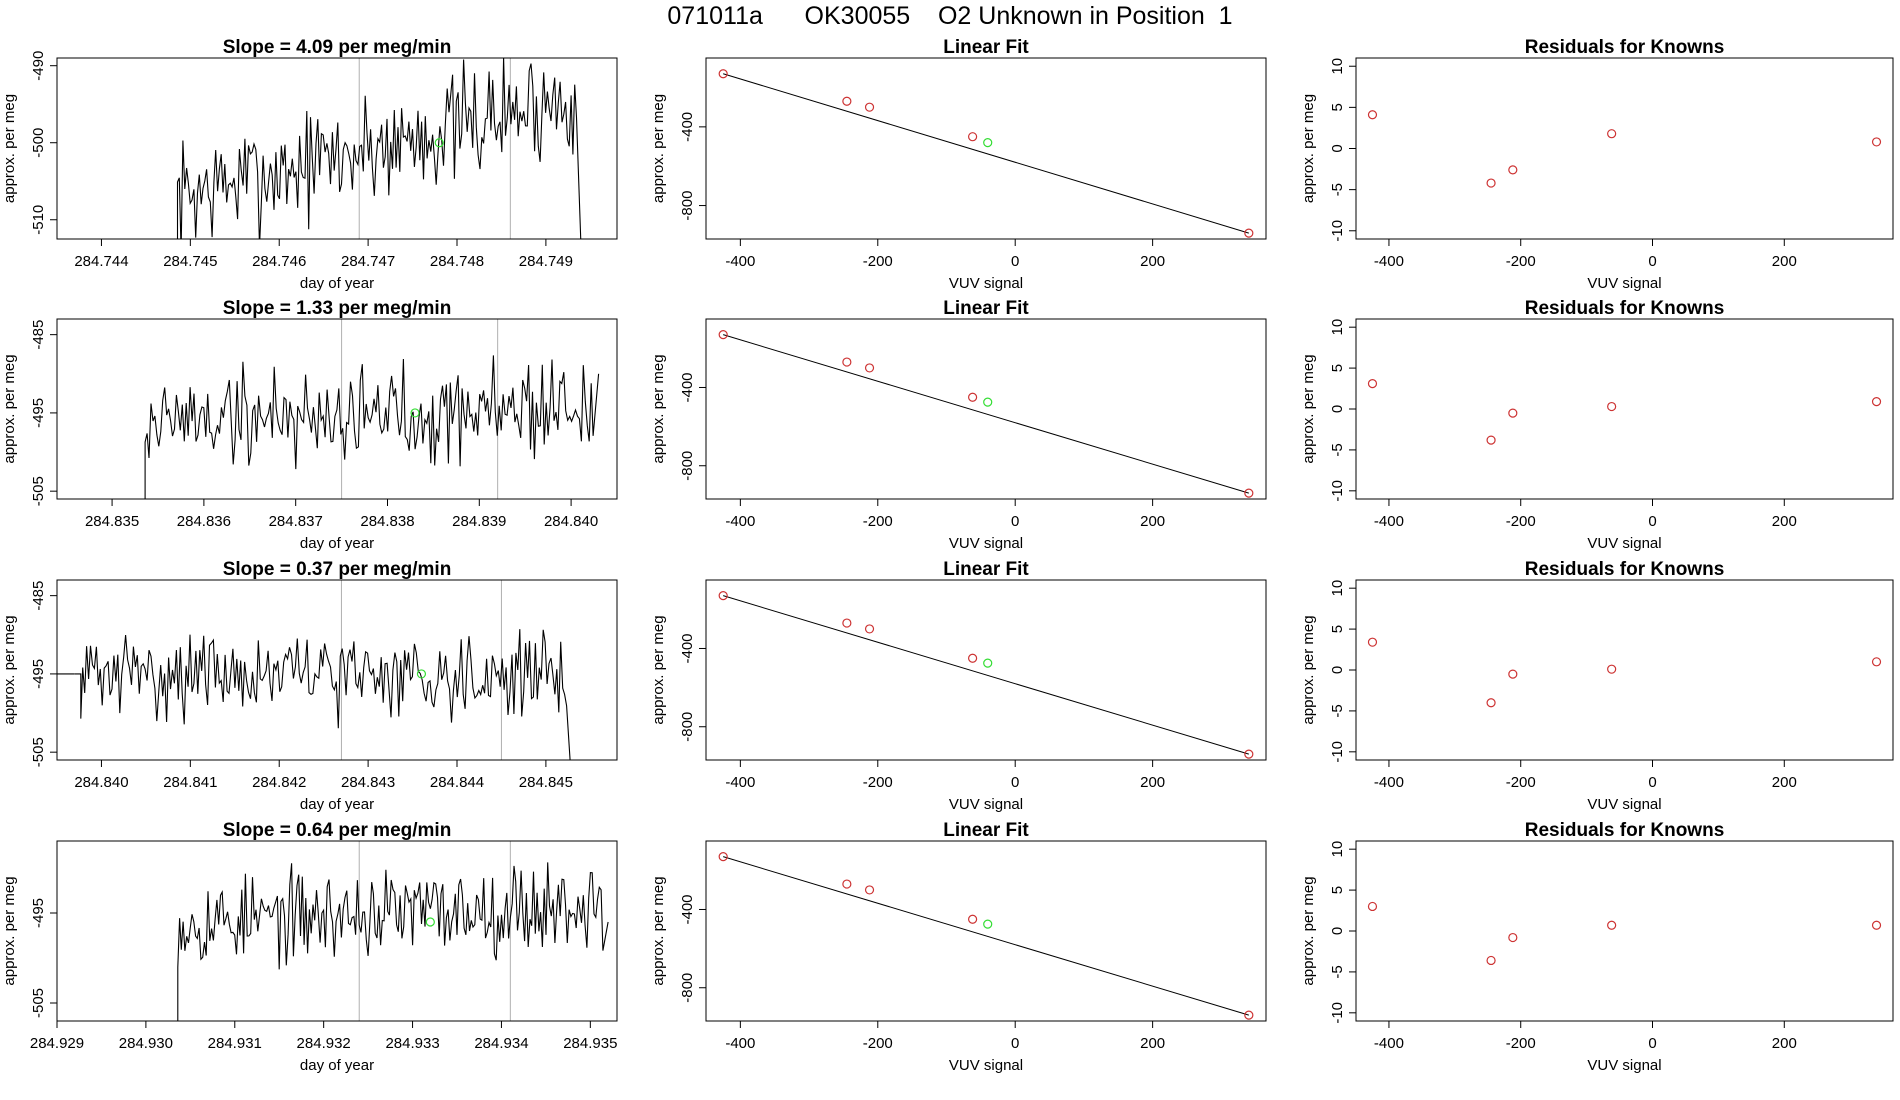 The height and width of the screenshot is (1100, 1900). I want to click on y-tick-label: -510, so click(38, 220).